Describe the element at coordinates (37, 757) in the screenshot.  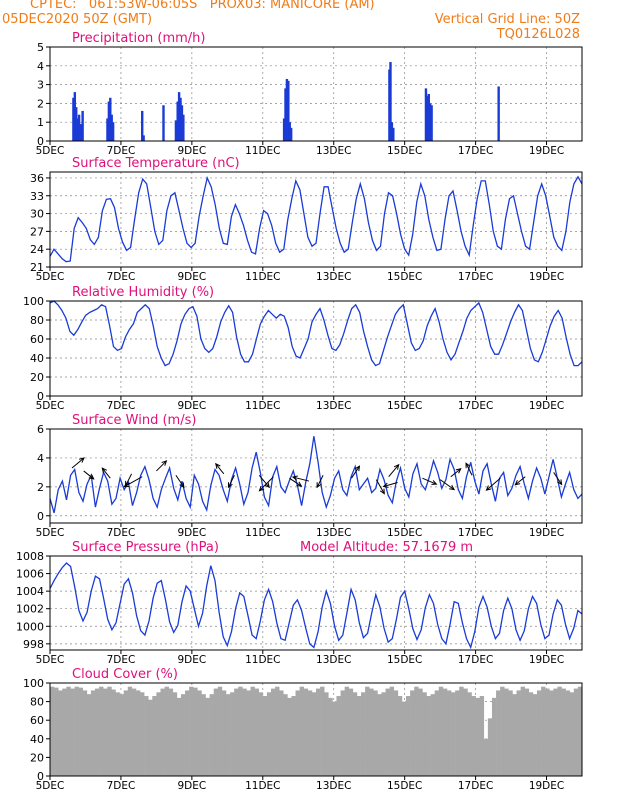
I see `y-tick-label: 20` at that location.